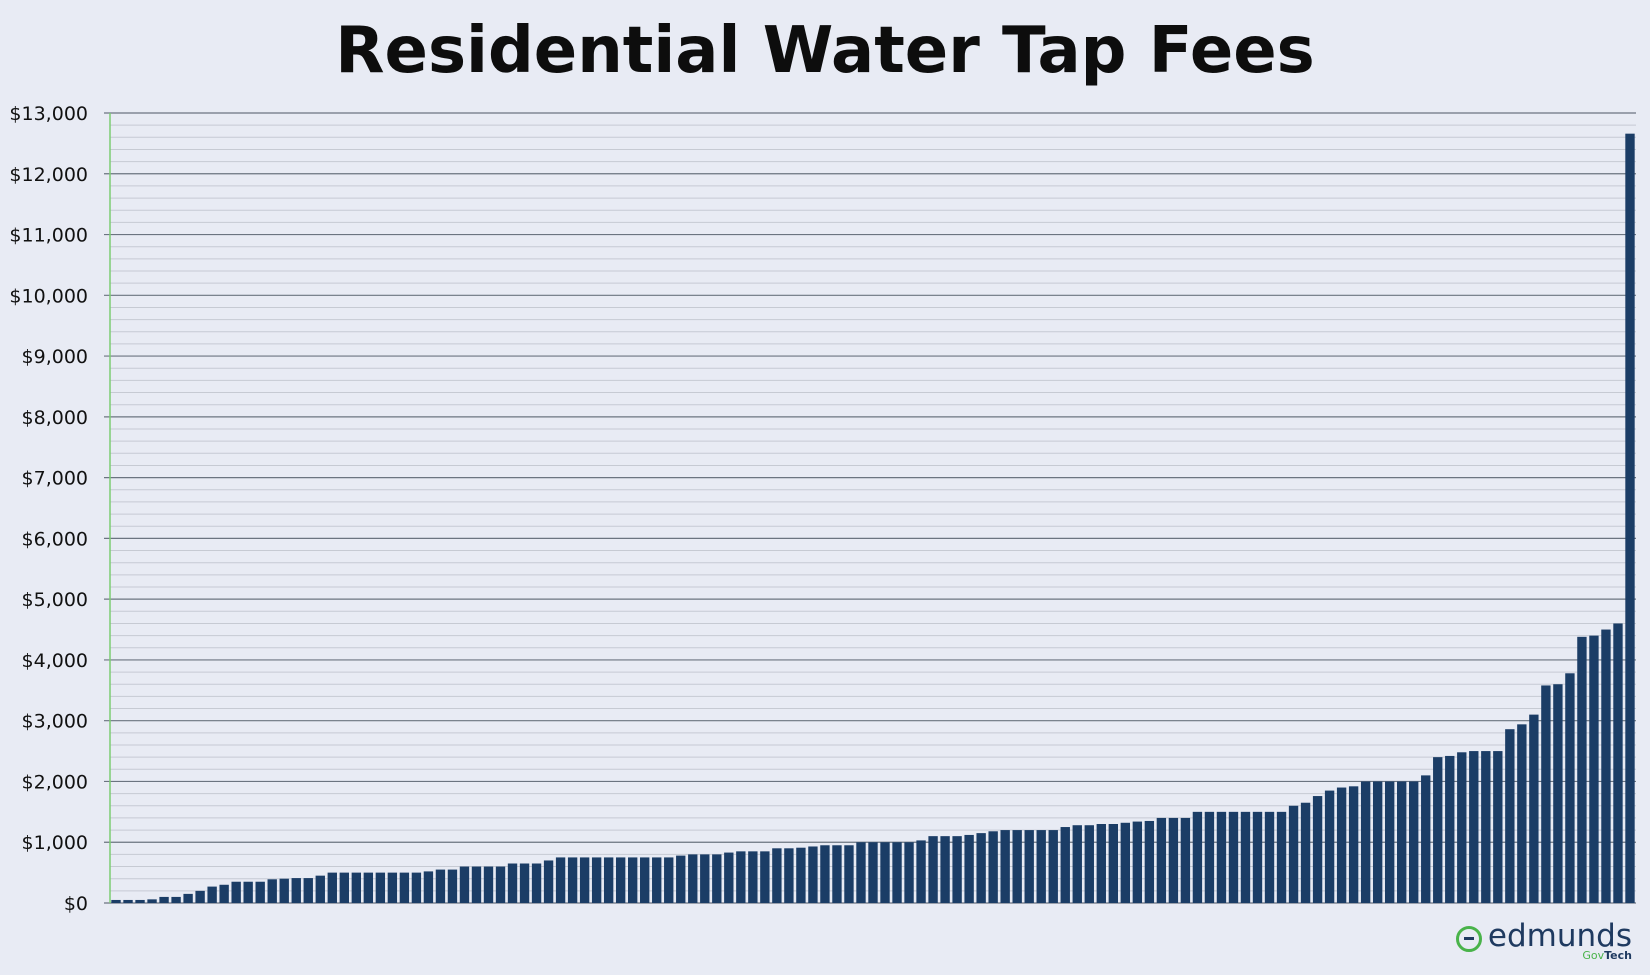 This screenshot has width=1650, height=975. What do you see at coordinates (48, 114) in the screenshot?
I see `y-tick-label: $13,000` at bounding box center [48, 114].